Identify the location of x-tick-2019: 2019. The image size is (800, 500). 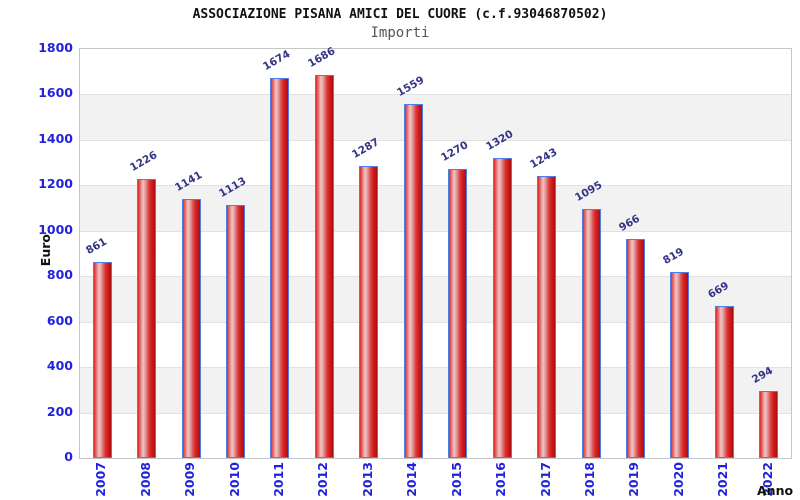
(634, 479).